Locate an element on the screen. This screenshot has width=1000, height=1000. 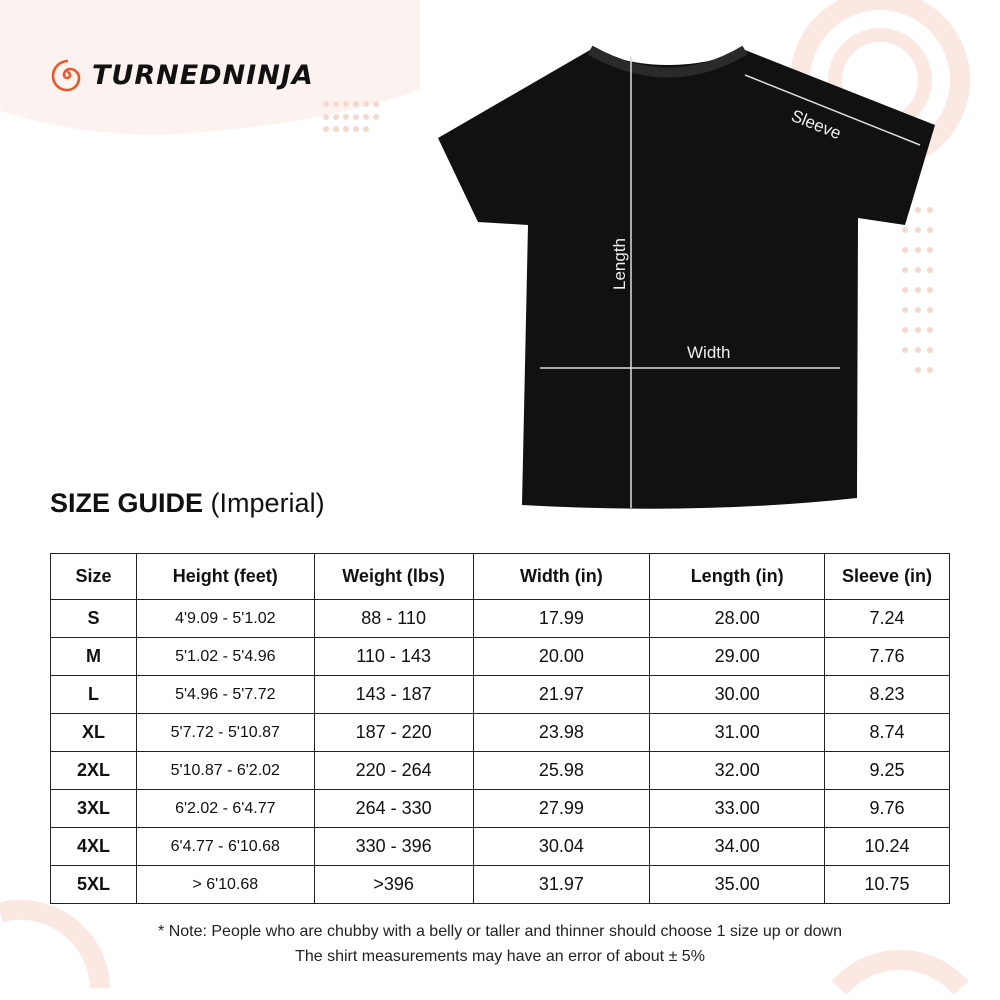
brand-name: TURNEDNINJA is located at coordinates (203, 75).